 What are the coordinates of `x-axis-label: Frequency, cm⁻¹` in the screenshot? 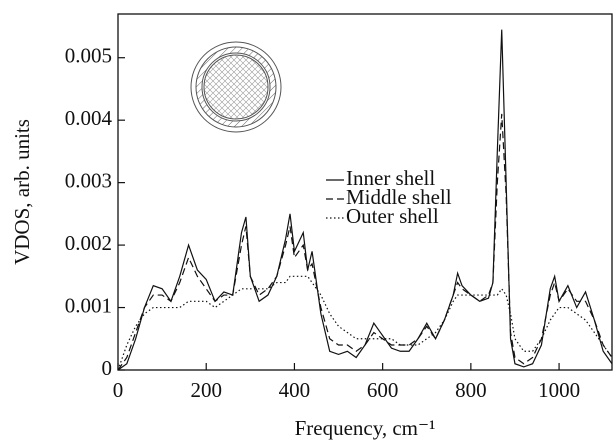 It's located at (365, 428).